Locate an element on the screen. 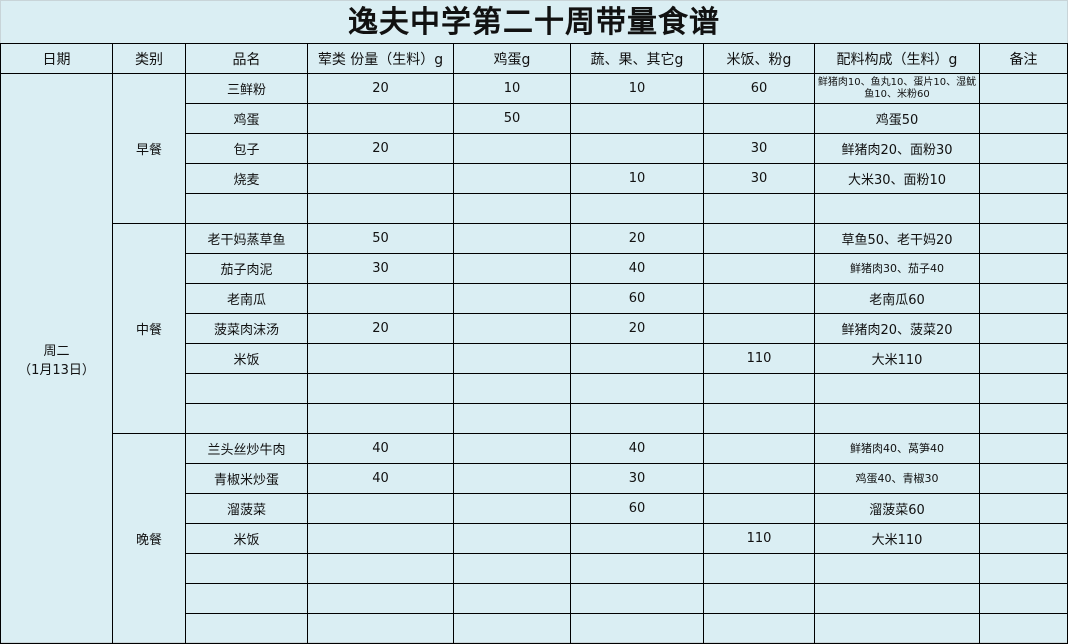 The width and height of the screenshot is (1068, 644). page-title: 逸夫中学第二十周带量食谱 is located at coordinates (534, 22).